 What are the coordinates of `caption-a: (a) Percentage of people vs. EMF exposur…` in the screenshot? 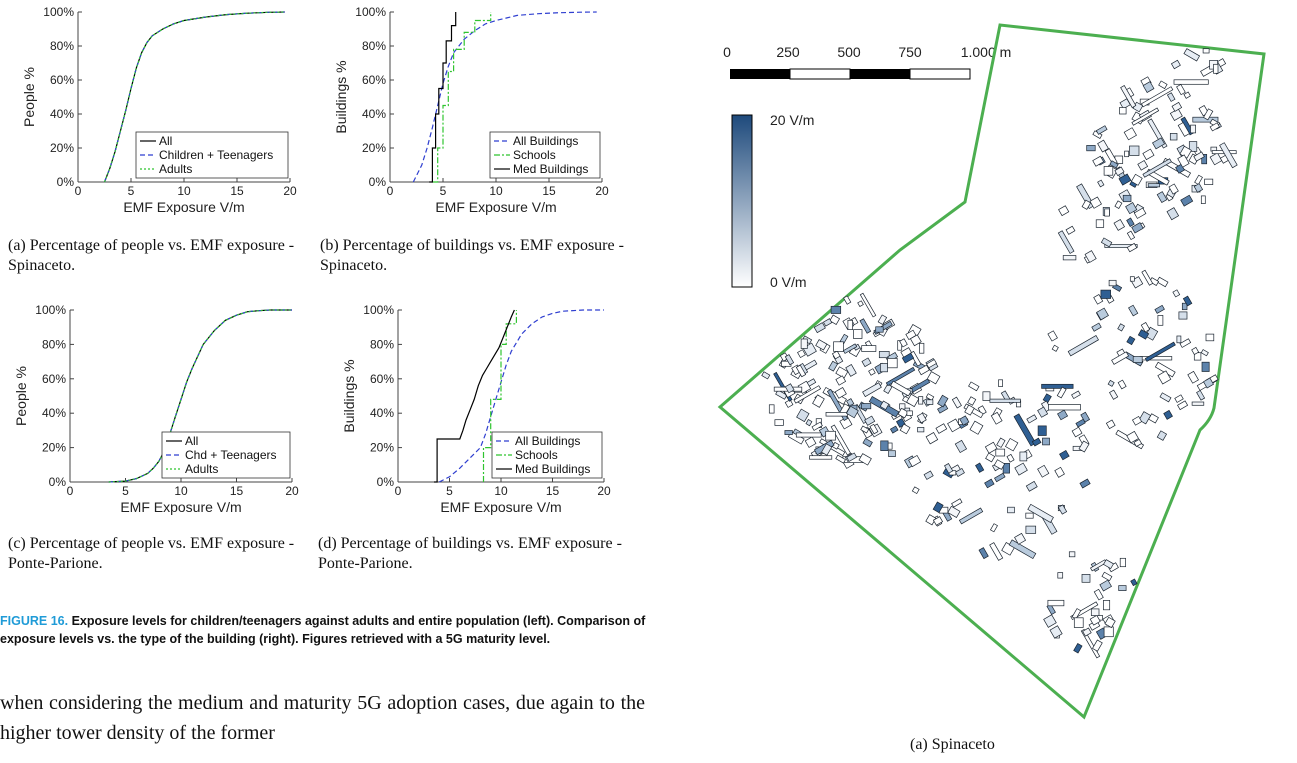 It's located at (164, 256).